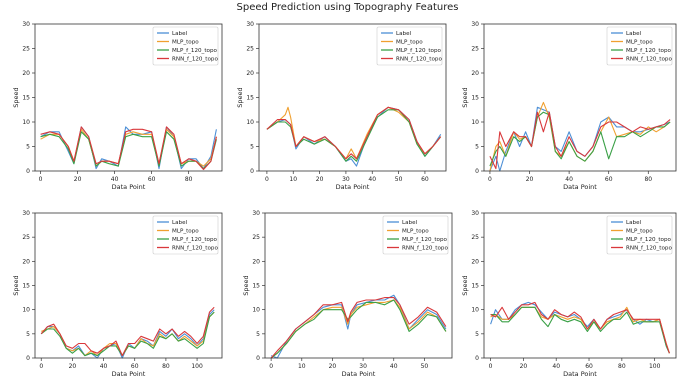 The height and width of the screenshot is (380, 695). Describe the element at coordinates (197, 366) in the screenshot. I see `x-tick-label: 100` at that location.